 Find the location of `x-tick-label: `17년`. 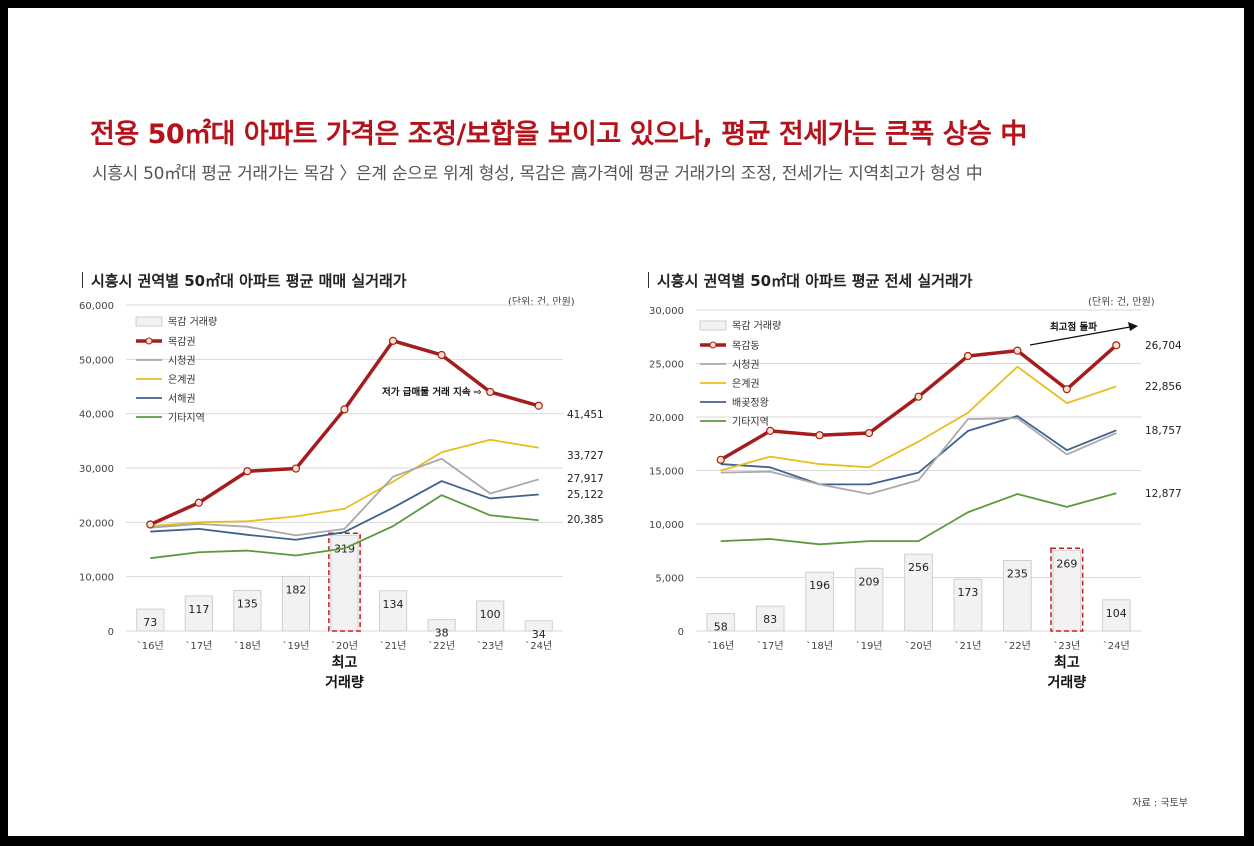

x-tick-label: `17년 is located at coordinates (770, 646).